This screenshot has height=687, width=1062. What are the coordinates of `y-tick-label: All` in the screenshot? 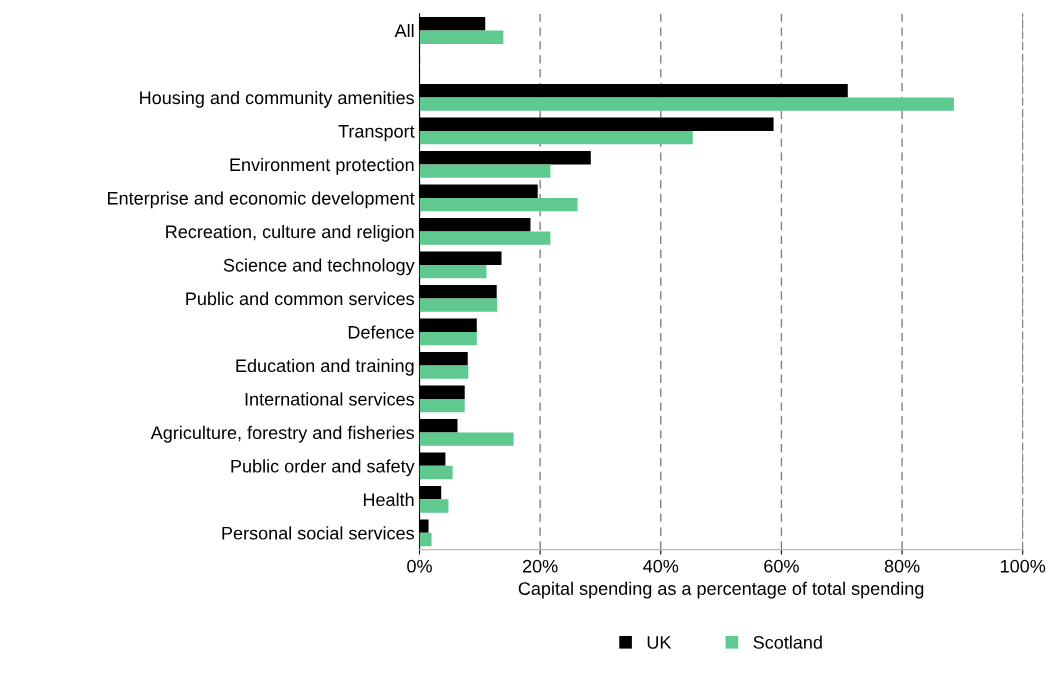 It's located at (404, 30).